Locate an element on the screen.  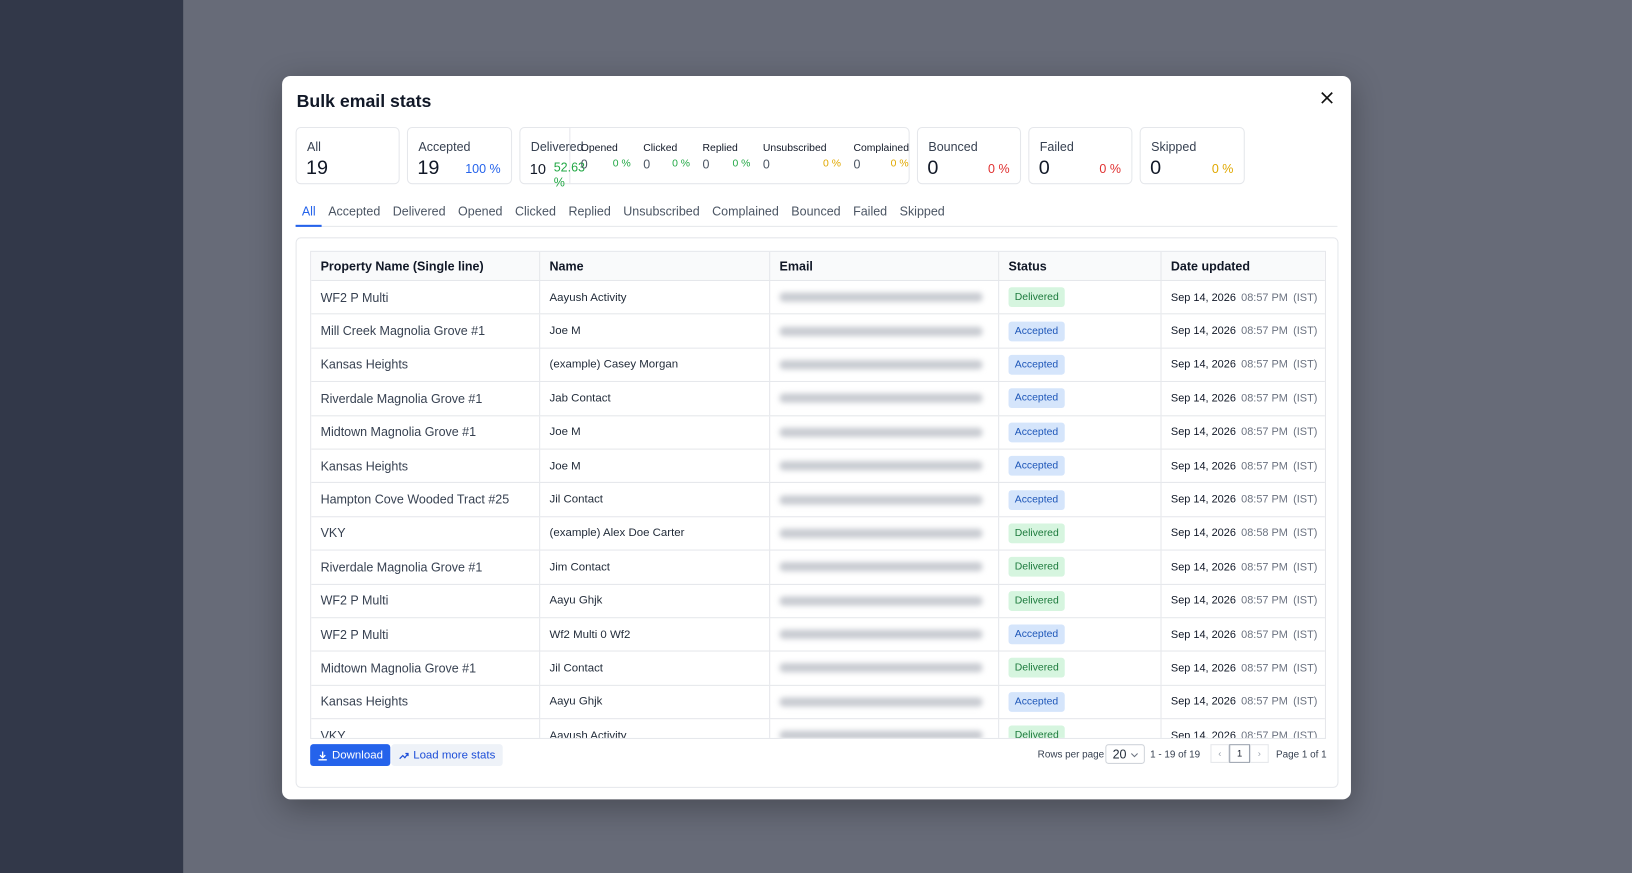
tab: Unsubscribed is located at coordinates (661, 211).